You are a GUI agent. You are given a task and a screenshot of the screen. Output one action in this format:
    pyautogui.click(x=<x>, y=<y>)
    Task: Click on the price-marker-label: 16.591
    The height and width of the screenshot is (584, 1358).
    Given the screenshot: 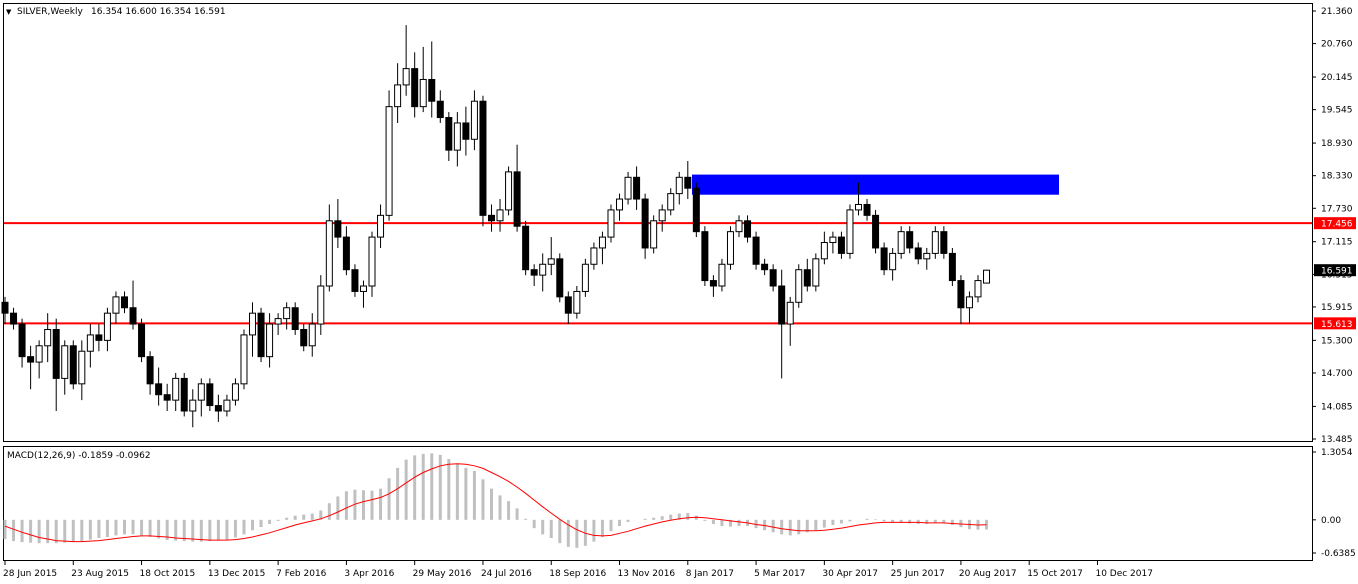 What is the action you would take?
    pyautogui.click(x=1337, y=272)
    